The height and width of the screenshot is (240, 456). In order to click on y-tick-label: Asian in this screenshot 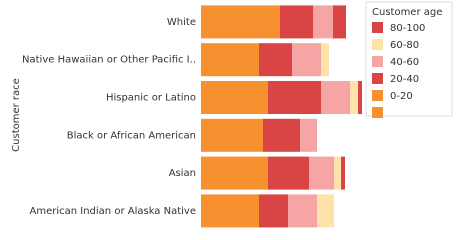, I will do `click(182, 173)`.